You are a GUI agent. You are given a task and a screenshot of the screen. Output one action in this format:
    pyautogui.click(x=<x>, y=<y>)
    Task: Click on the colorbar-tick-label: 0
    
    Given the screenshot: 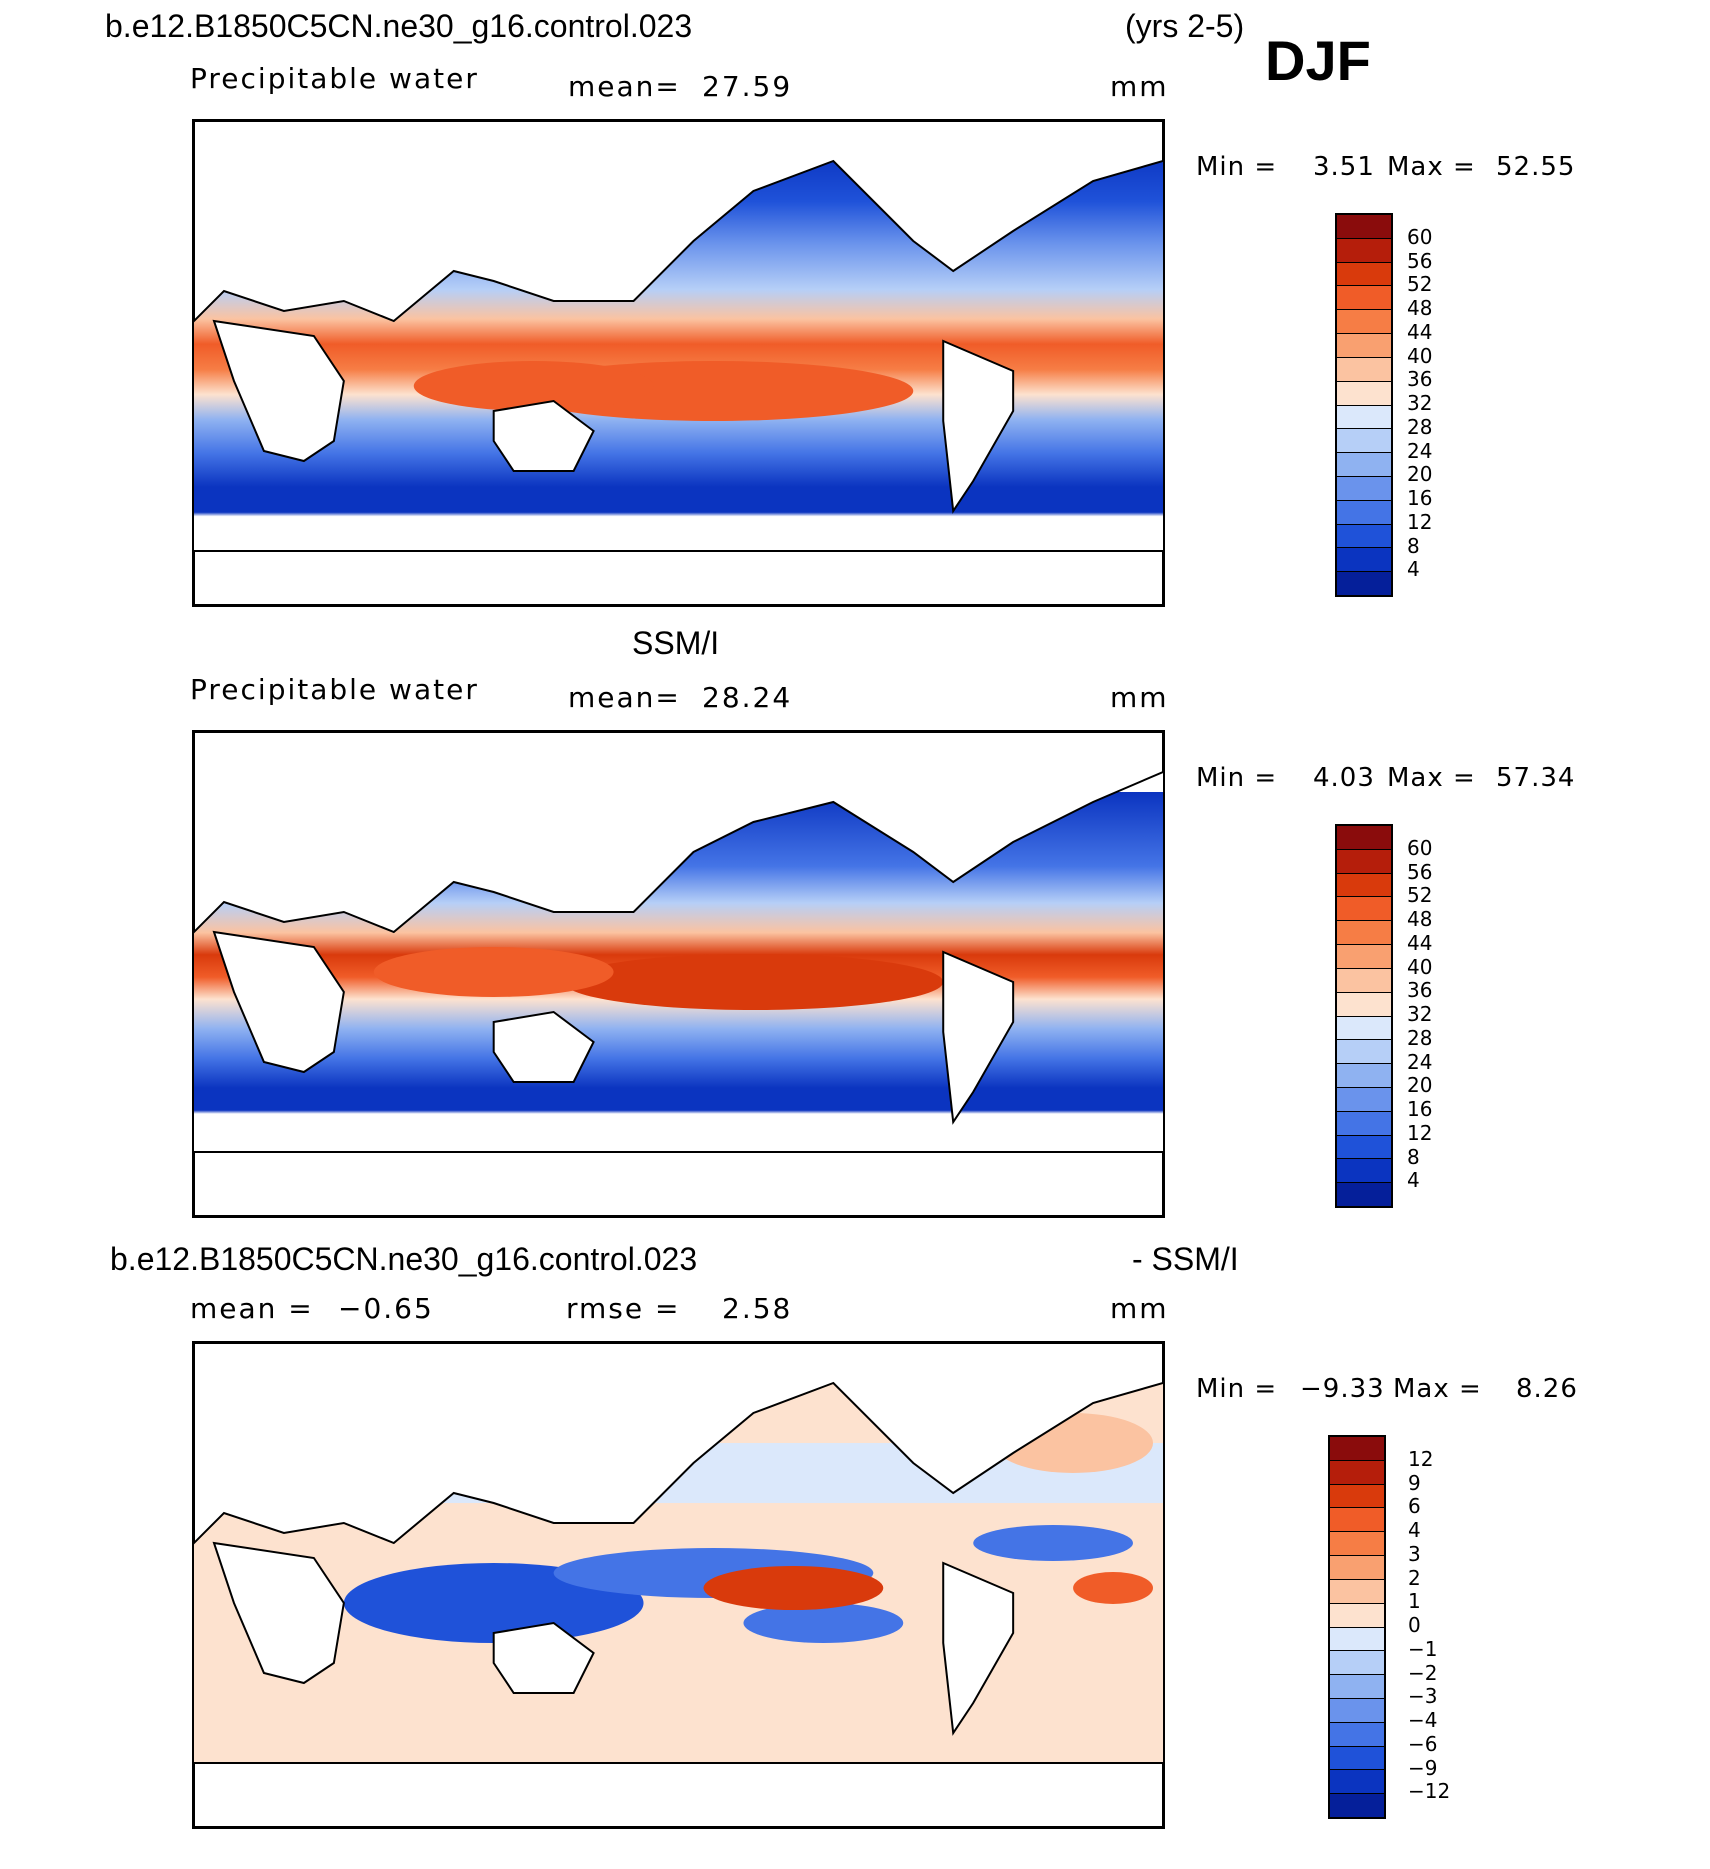 What is the action you would take?
    pyautogui.click(x=1414, y=1625)
    